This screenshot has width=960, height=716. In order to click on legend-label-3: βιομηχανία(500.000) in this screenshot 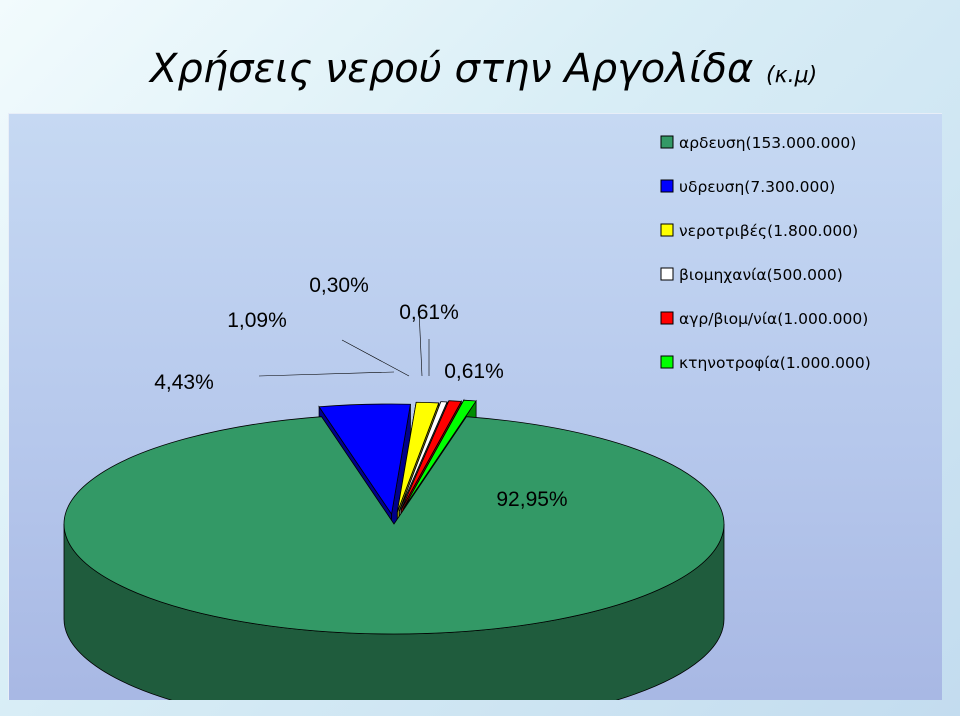, I will do `click(761, 275)`.